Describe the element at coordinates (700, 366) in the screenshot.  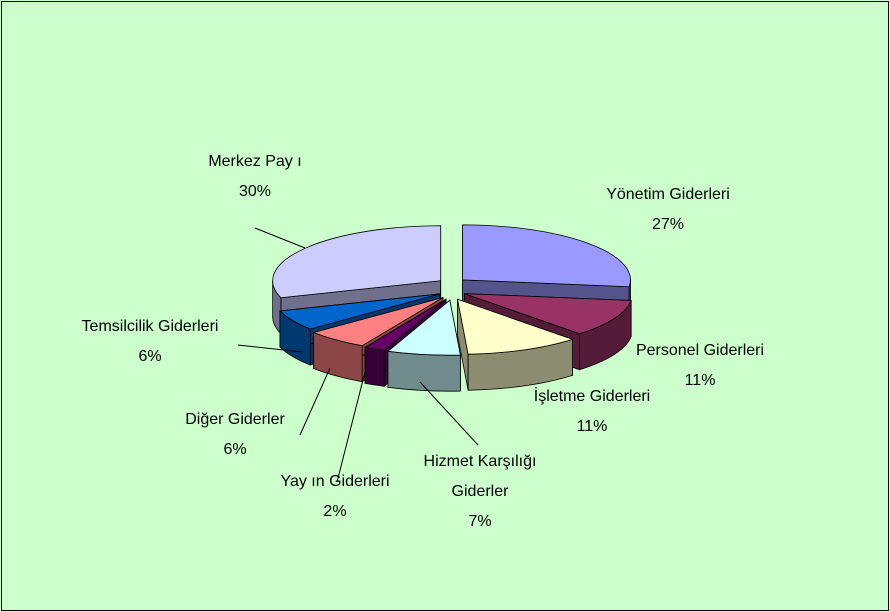
I see `data-label: Personel Giderleri 11%` at that location.